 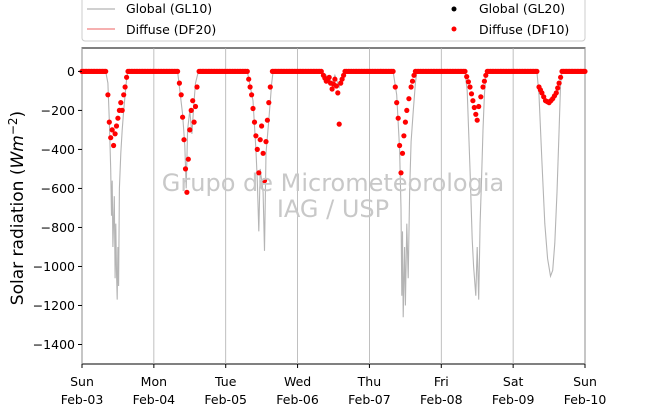 What do you see at coordinates (522, 8) in the screenshot?
I see `legend-label-gl20: Global (GL20)` at bounding box center [522, 8].